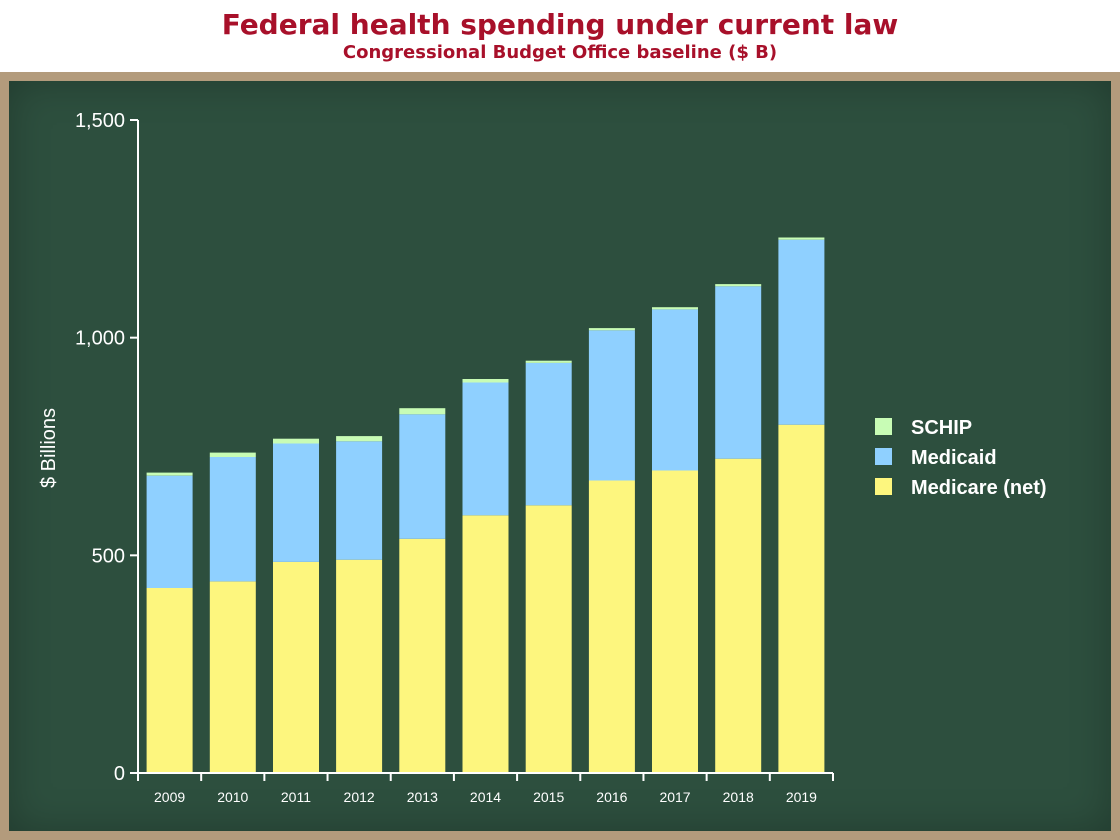  I want to click on bar-schip-2013, so click(422, 411).